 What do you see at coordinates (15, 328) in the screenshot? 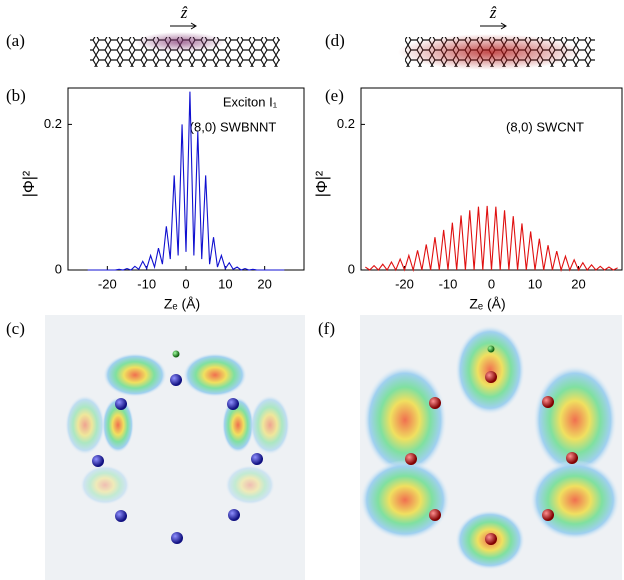
I see `panel-label: (c)` at bounding box center [15, 328].